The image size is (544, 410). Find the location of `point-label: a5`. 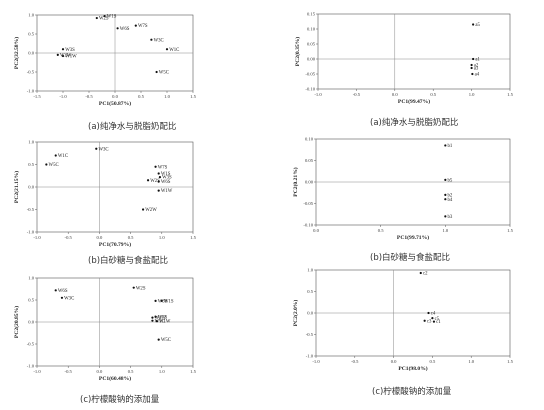

point-label: a5 is located at coordinates (477, 25).